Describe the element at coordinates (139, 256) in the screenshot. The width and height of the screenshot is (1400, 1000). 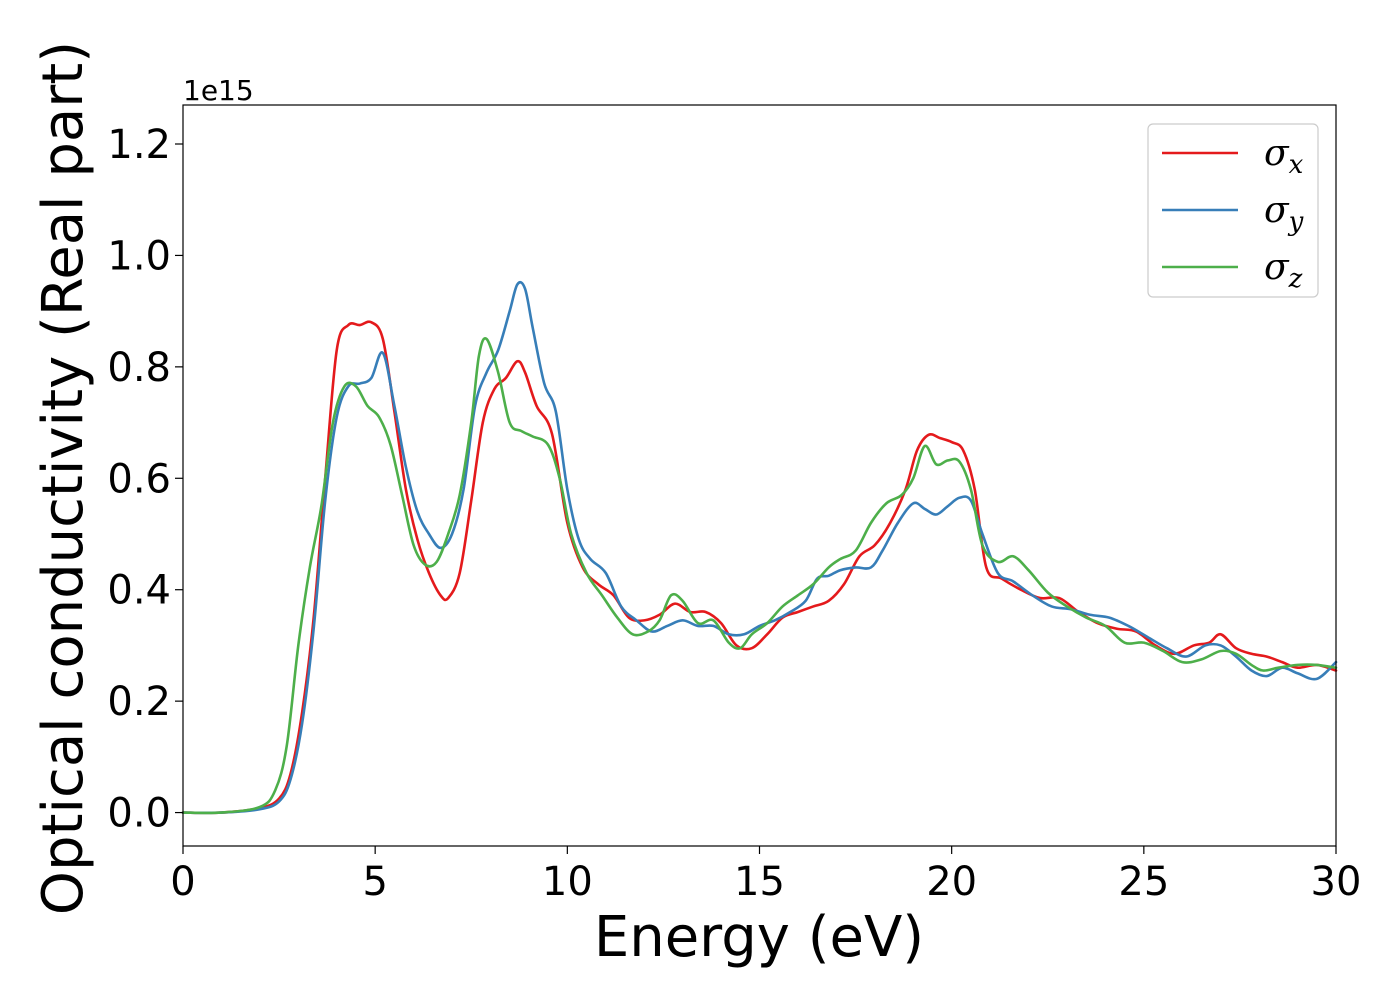
I see `y-tick-label: 1.0` at that location.